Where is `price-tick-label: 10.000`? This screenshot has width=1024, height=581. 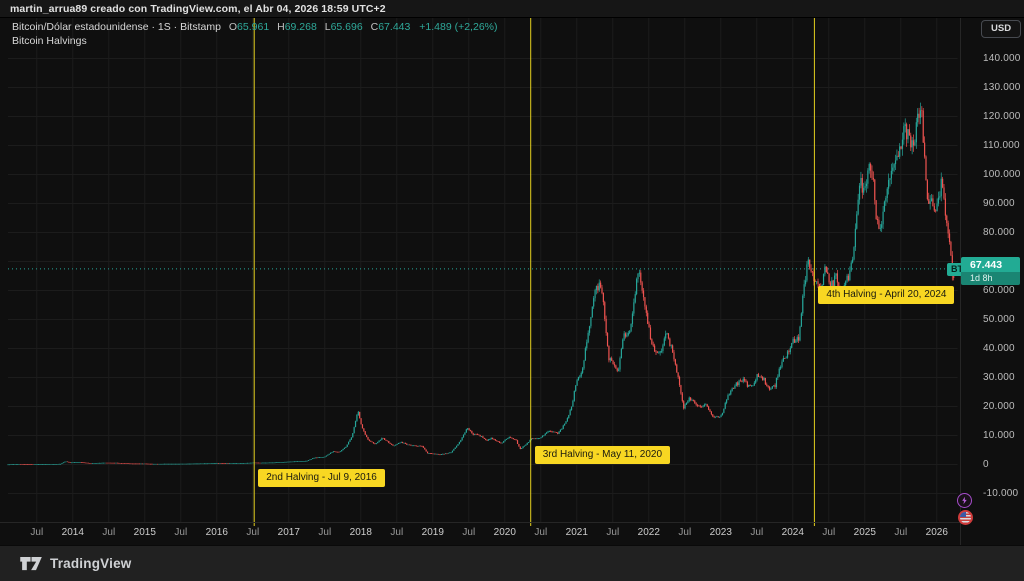
price-tick-label: 10.000 is located at coordinates (999, 435).